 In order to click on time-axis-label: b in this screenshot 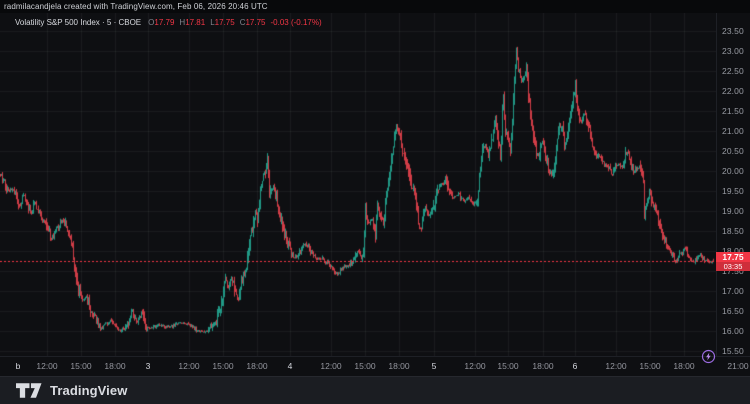, I will do `click(18, 366)`.